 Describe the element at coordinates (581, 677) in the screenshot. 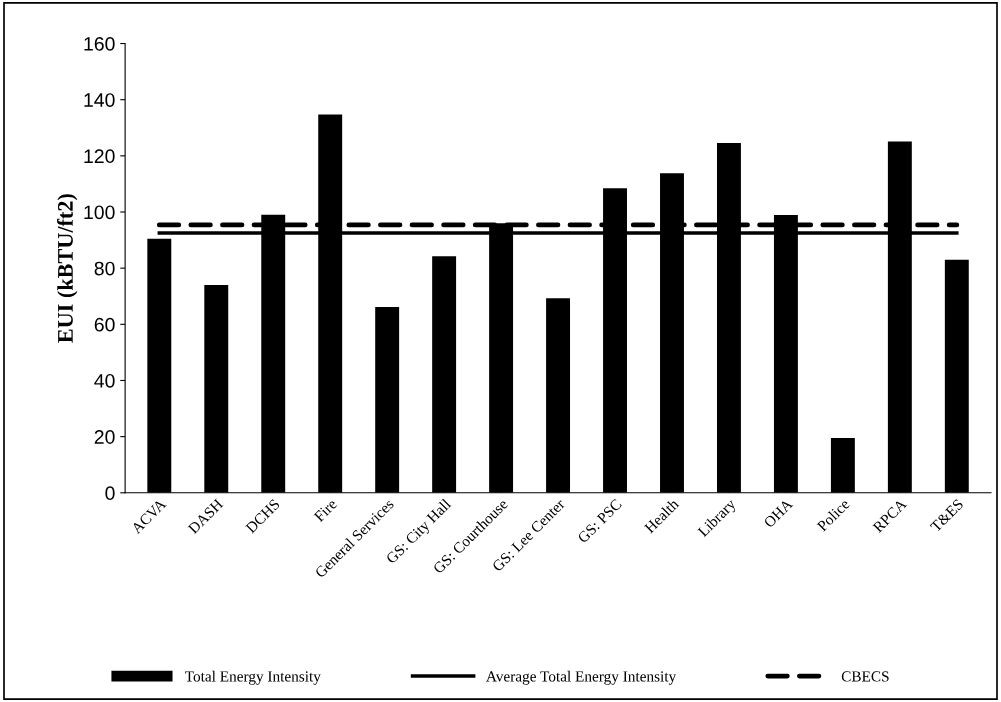

I see `legend-label: Average Total Energy Intensity` at that location.